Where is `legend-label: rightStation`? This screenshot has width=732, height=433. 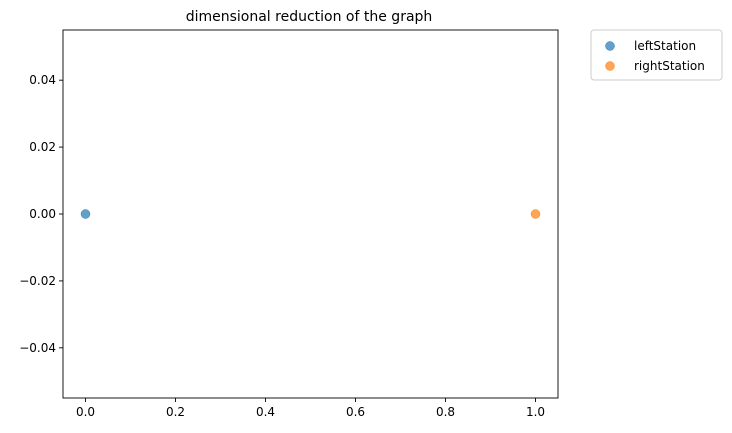 legend-label: rightStation is located at coordinates (669, 66).